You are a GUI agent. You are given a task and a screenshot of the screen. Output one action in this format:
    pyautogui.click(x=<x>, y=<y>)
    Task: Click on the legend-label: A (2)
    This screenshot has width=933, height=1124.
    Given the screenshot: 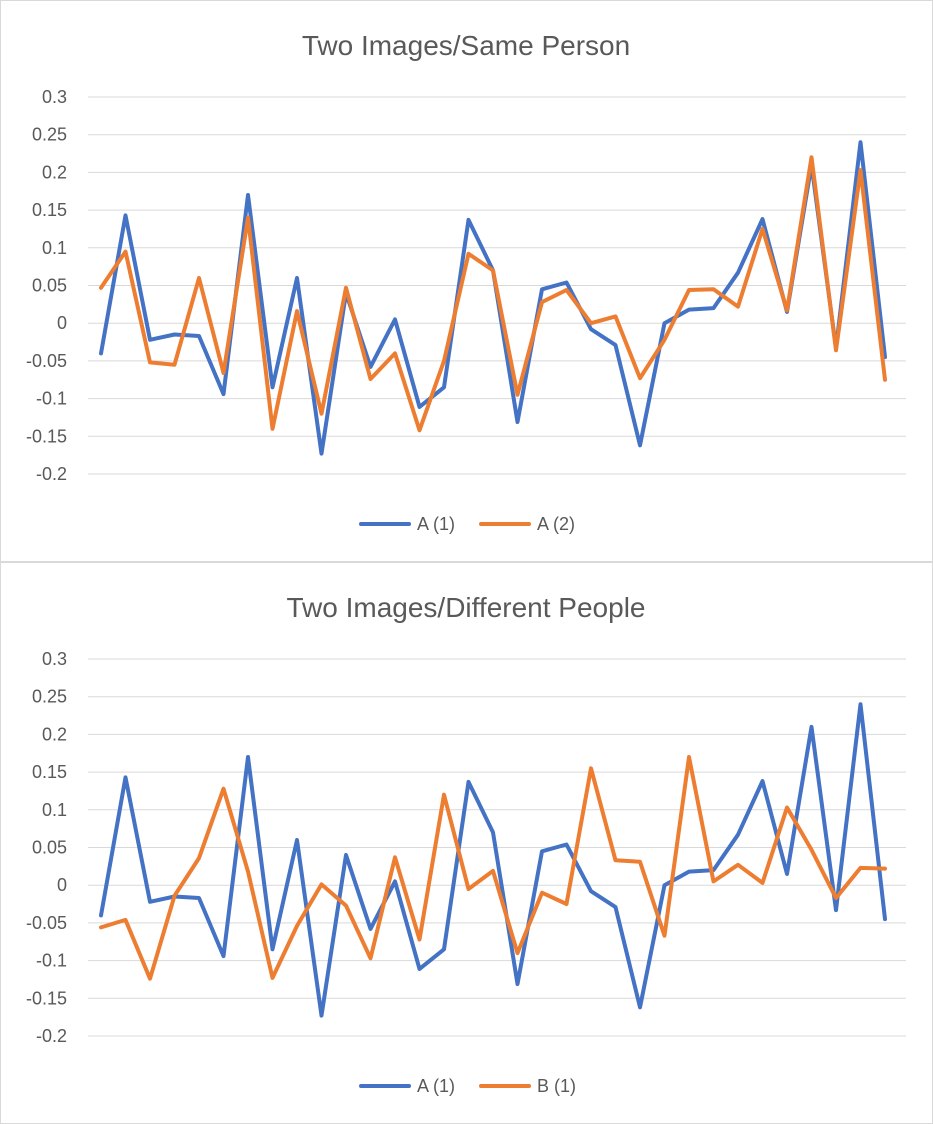 What is the action you would take?
    pyautogui.click(x=556, y=524)
    